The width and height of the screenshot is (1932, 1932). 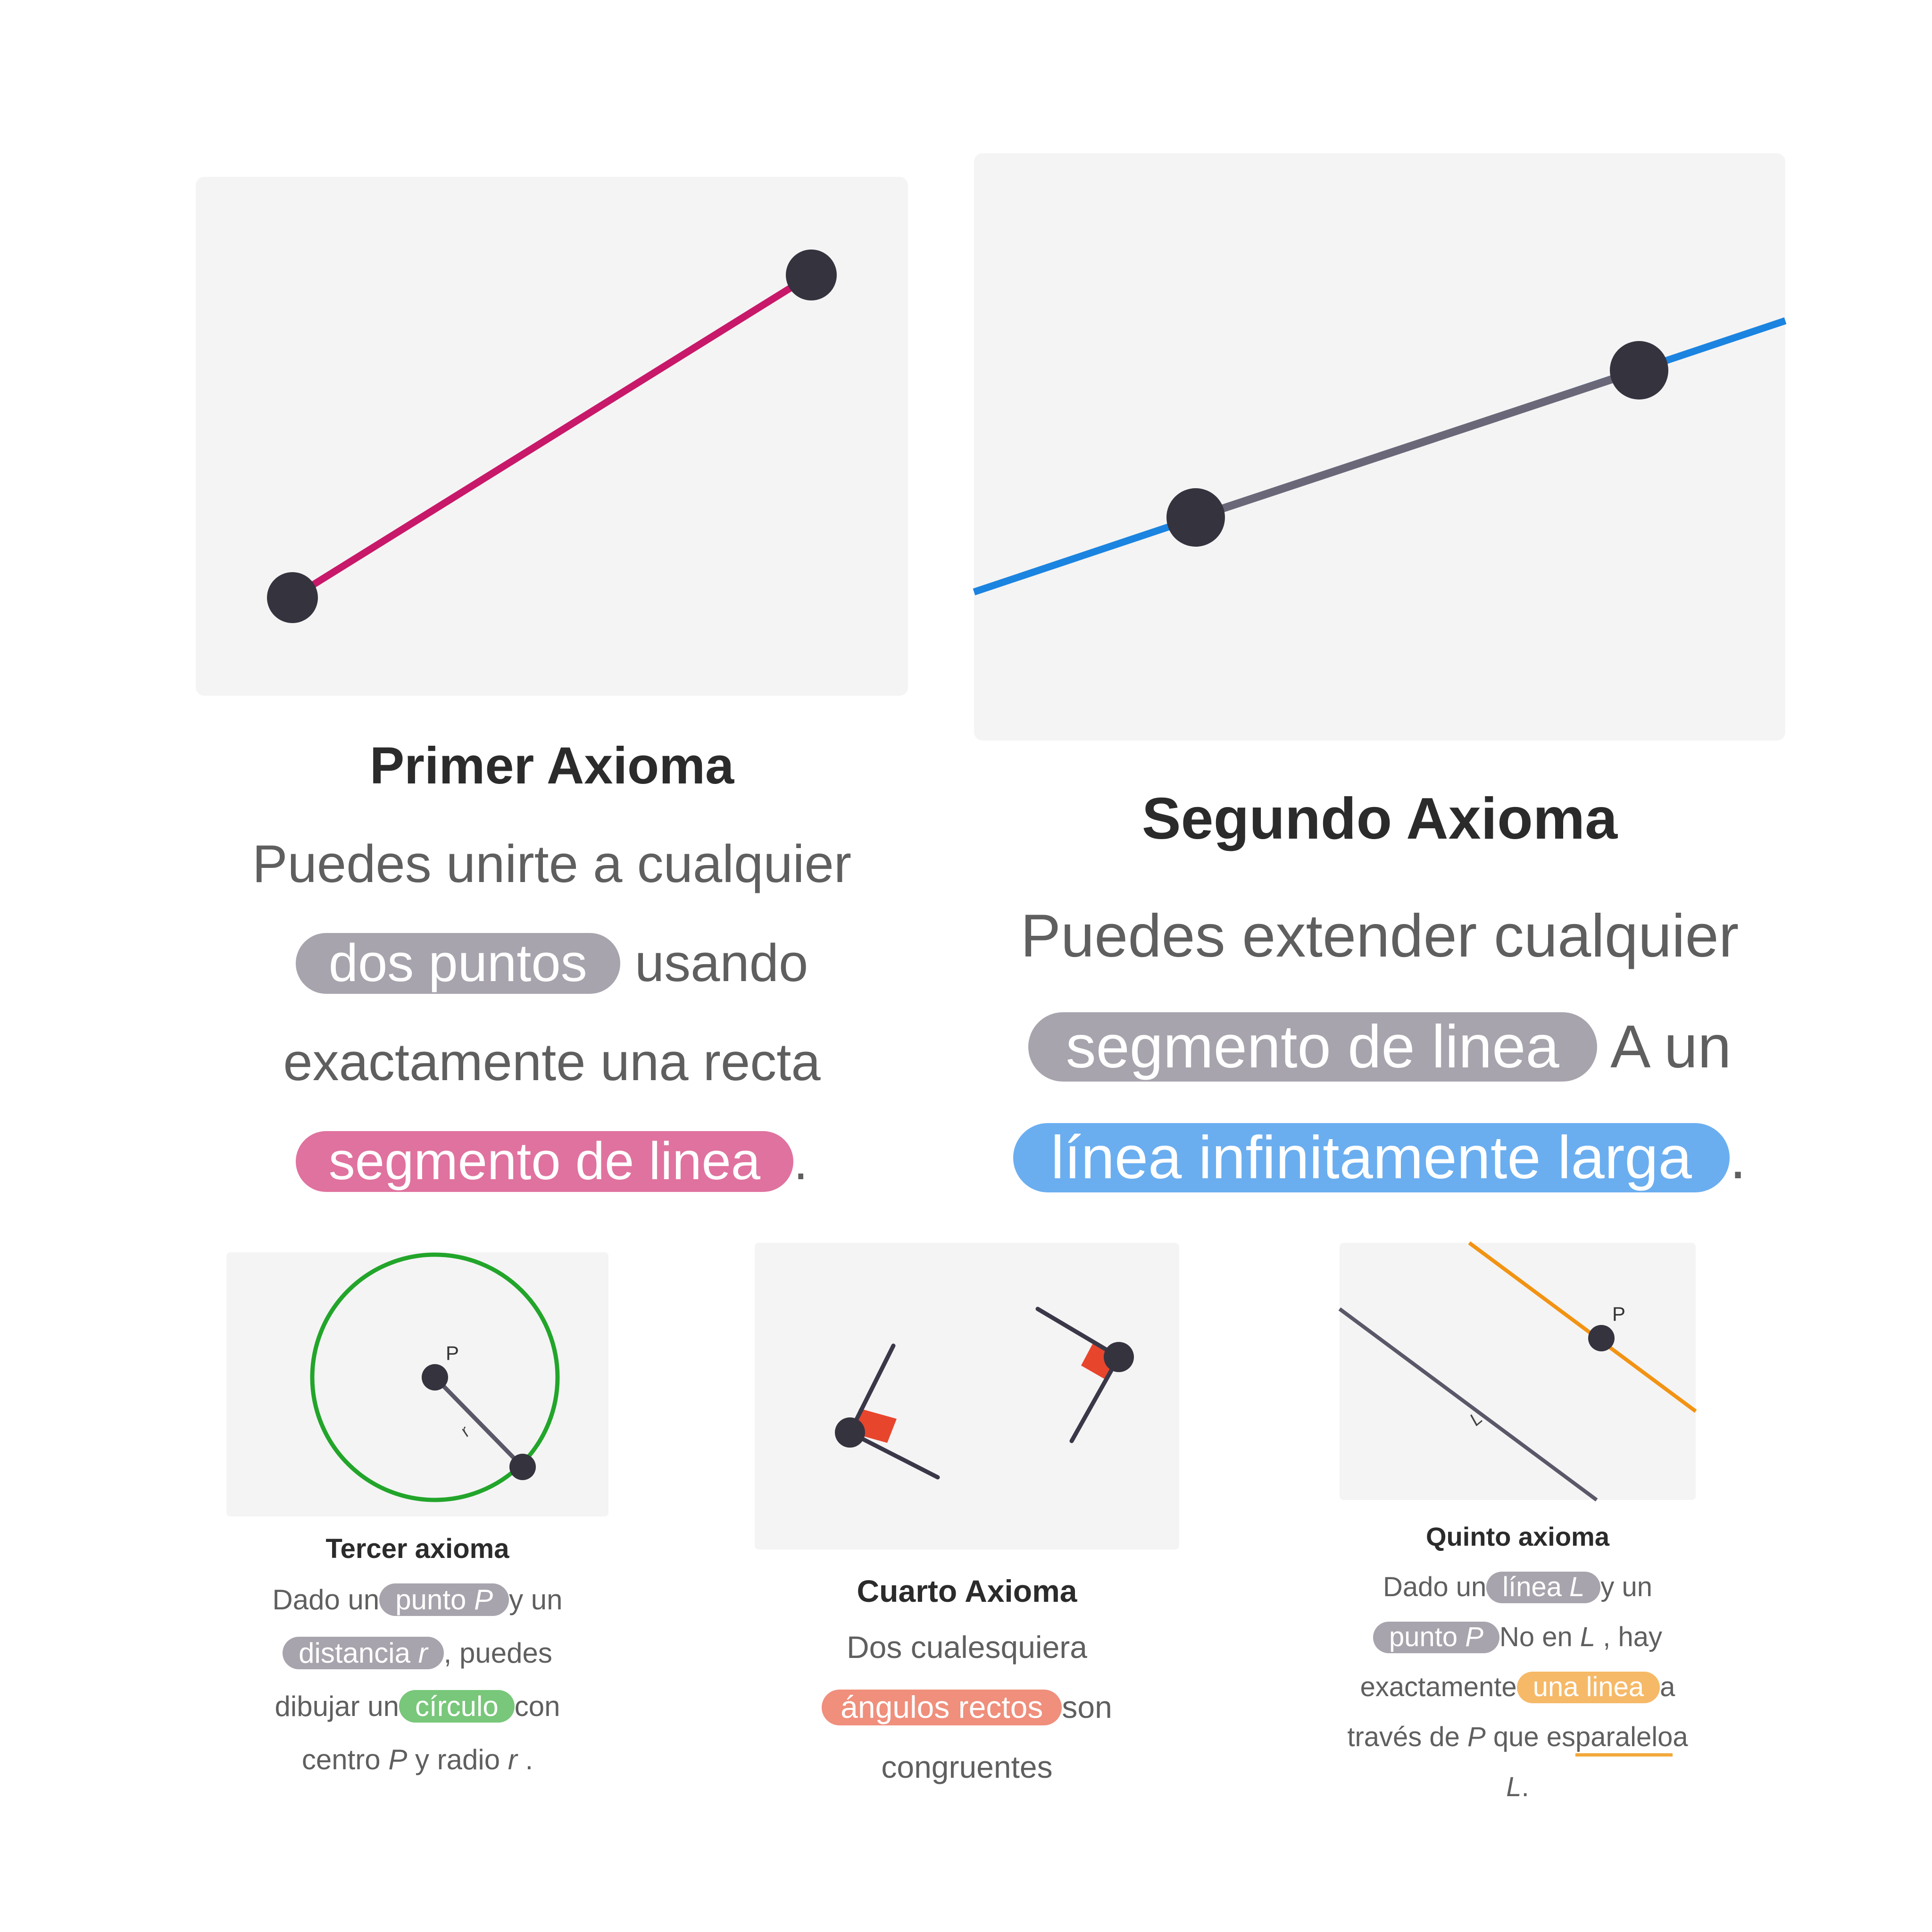 What do you see at coordinates (1371, 1158) in the screenshot?
I see `pill-infinite-line: línea infinitamente larga` at bounding box center [1371, 1158].